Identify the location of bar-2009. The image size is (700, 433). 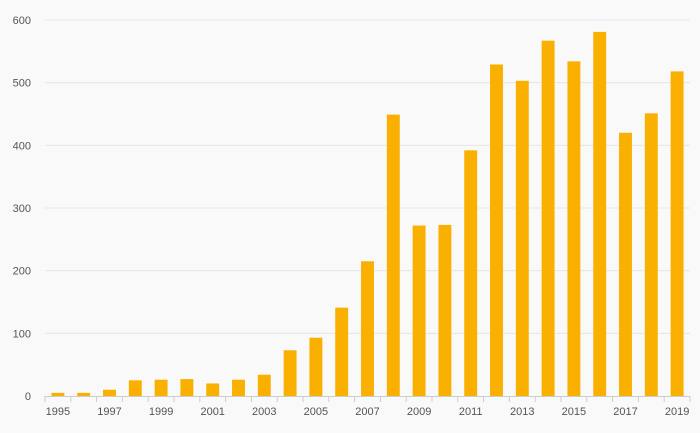
(419, 310).